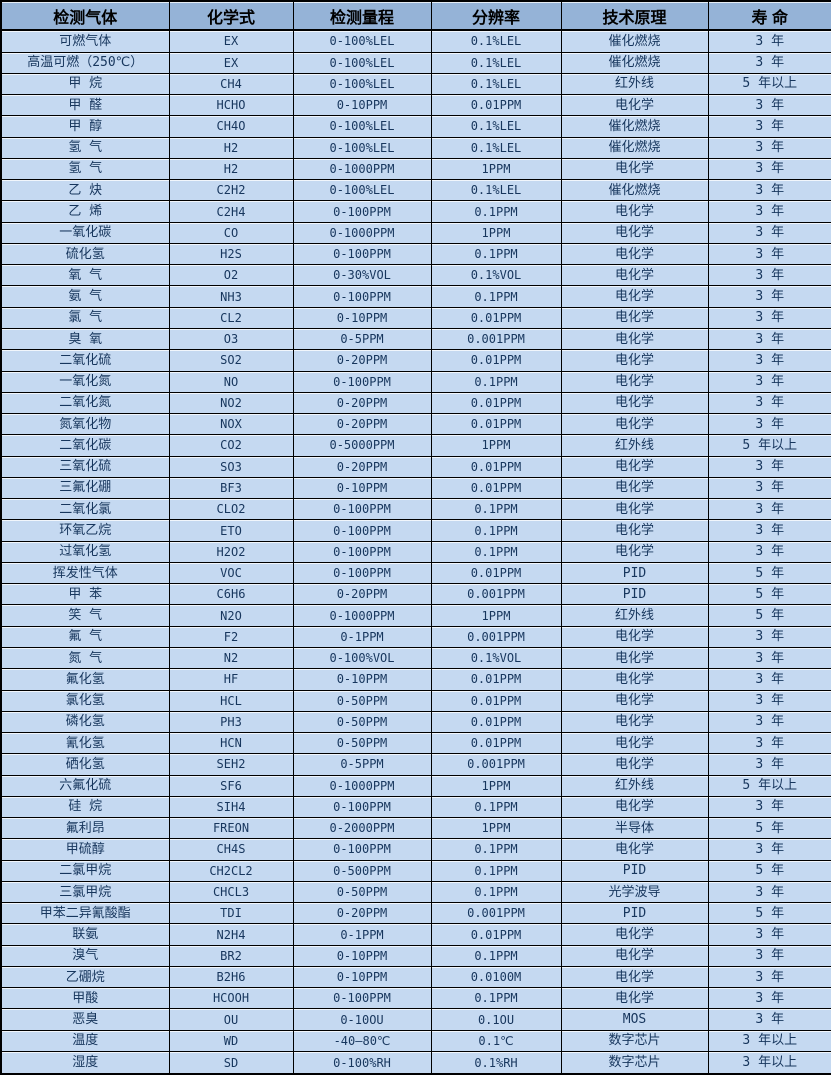  Describe the element at coordinates (415, 1019) in the screenshot. I see `table-row: 恶臭 OU 0-10OU 0.1OU MOS 3 年` at that location.